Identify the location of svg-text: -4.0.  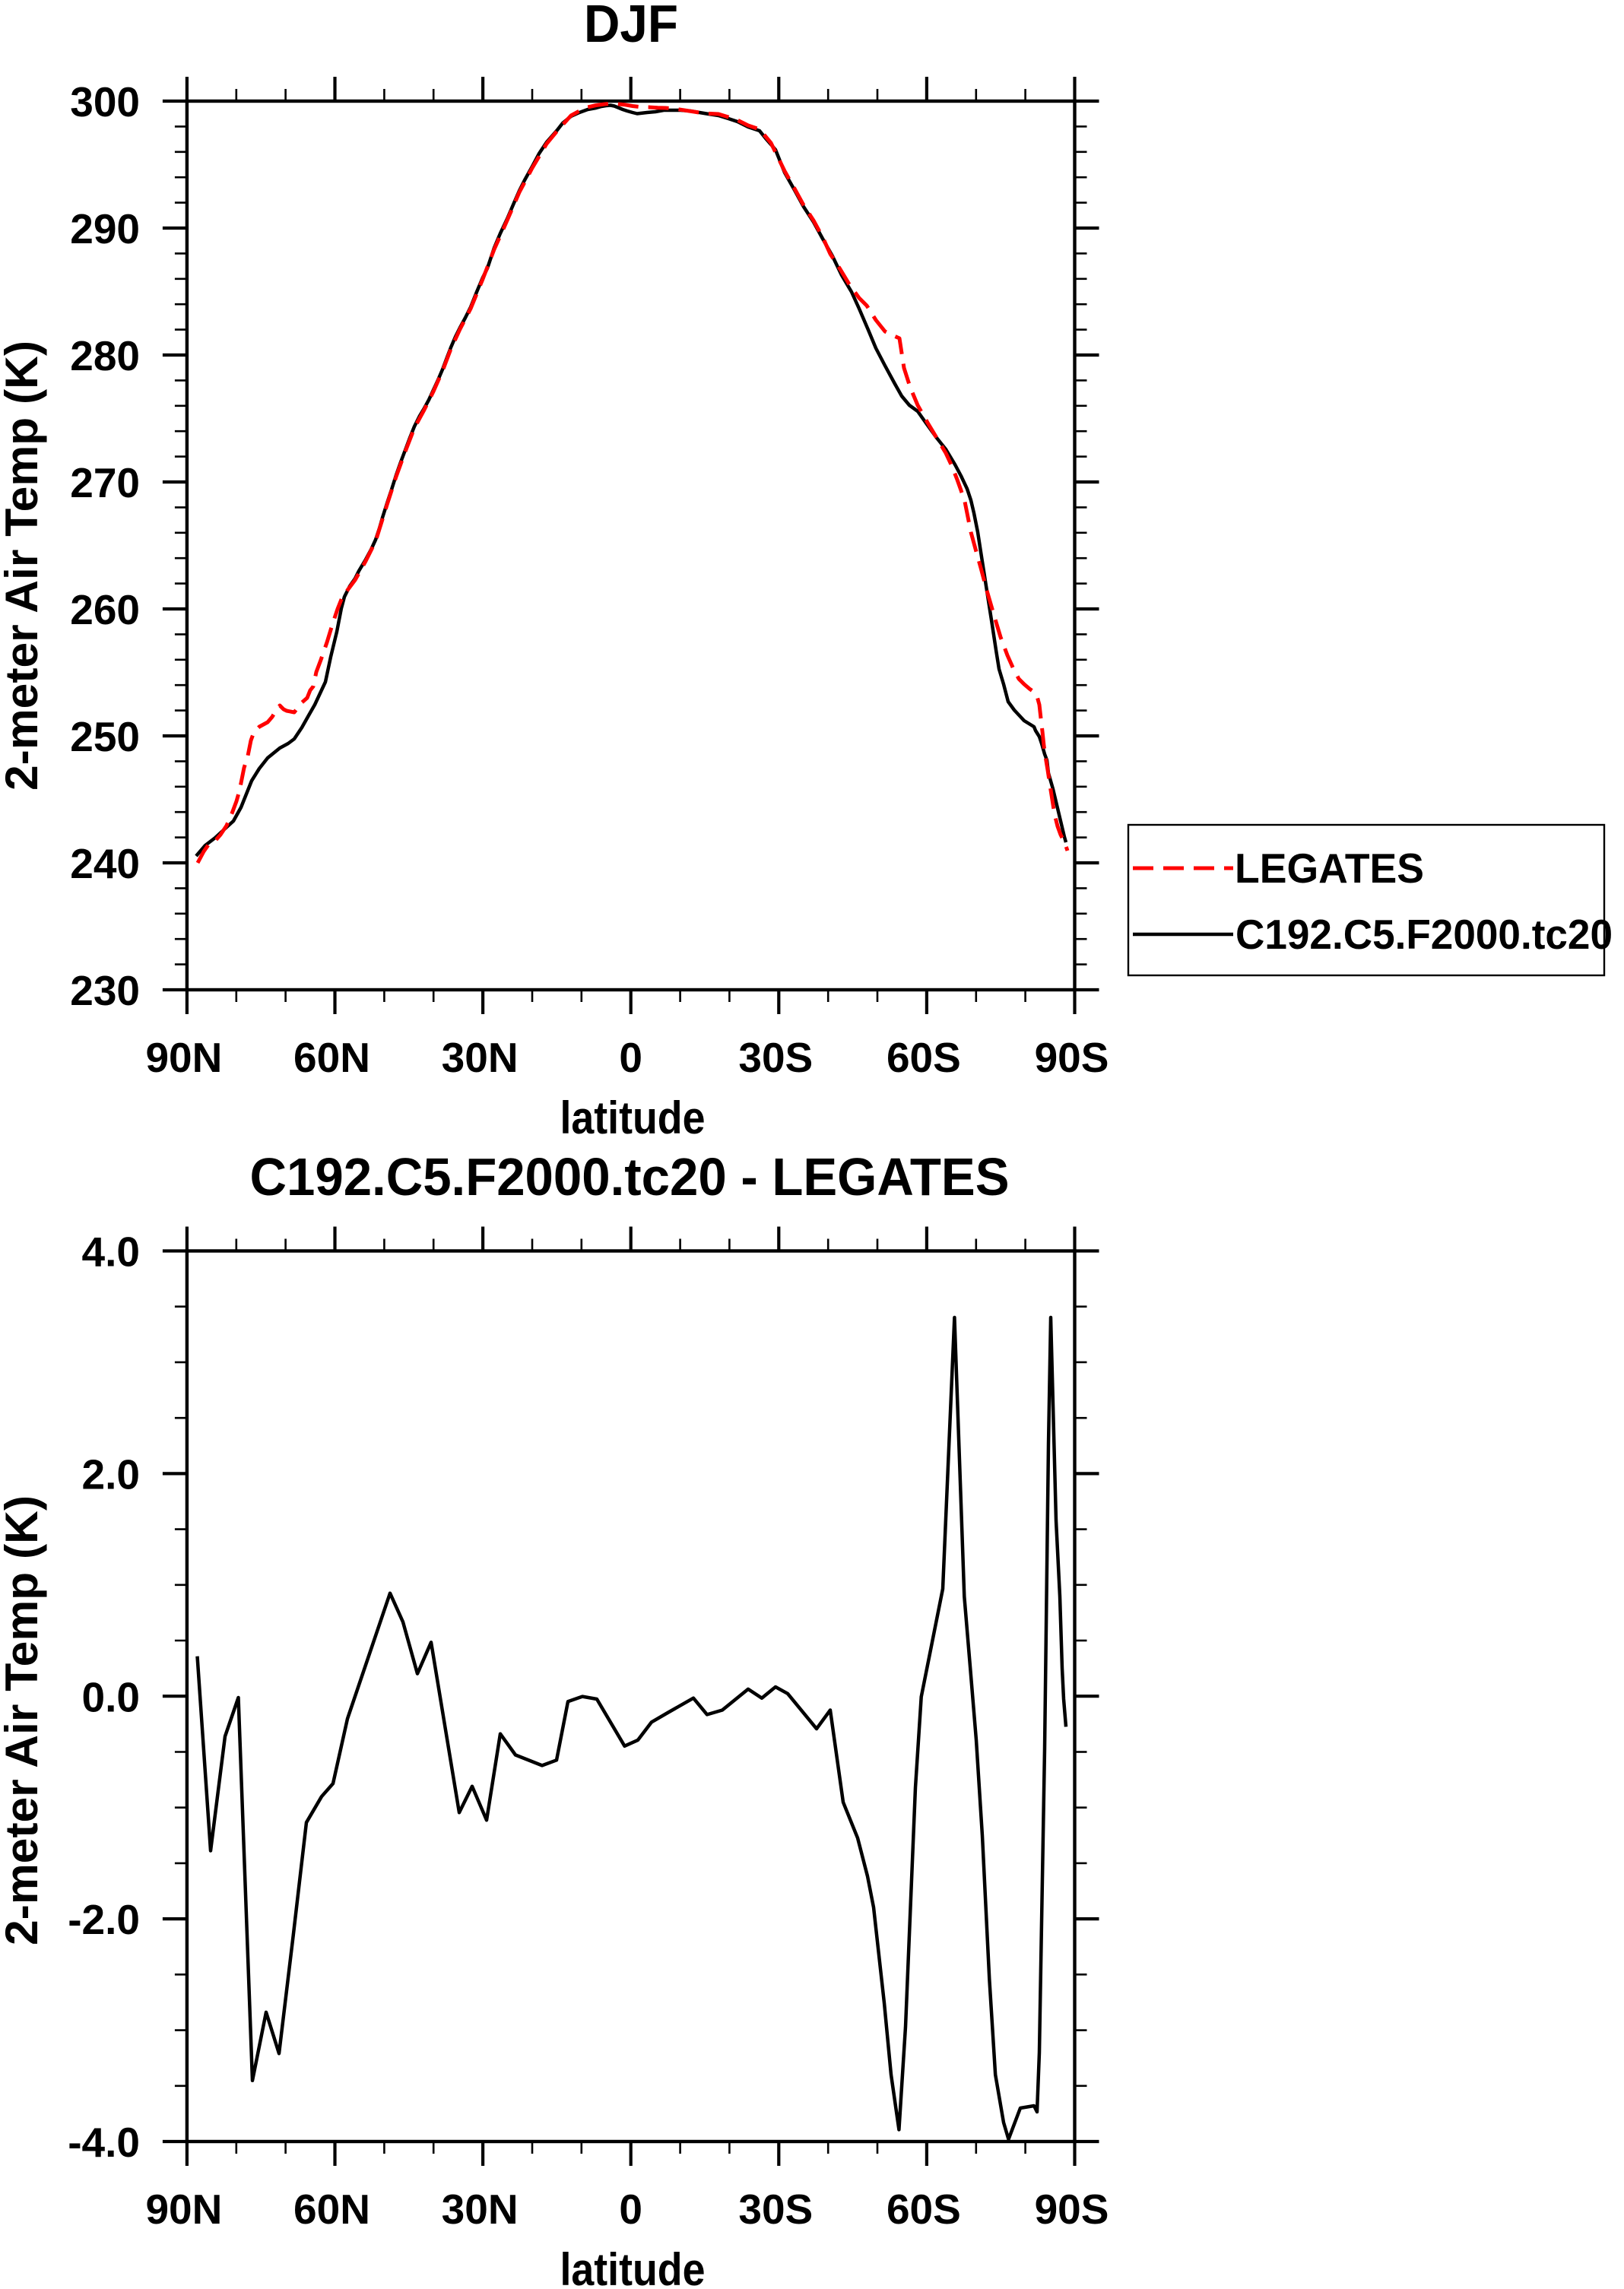
(104, 2142).